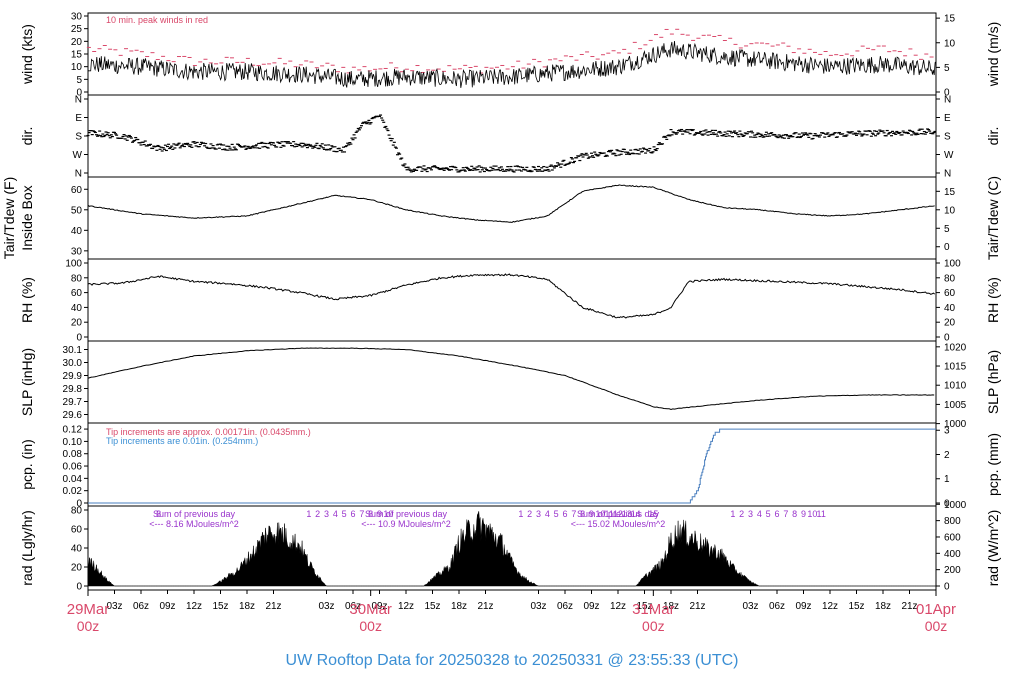  What do you see at coordinates (9, 218) in the screenshot?
I see `temp-left-axis-label: Tair/Tdew (F)` at bounding box center [9, 218].